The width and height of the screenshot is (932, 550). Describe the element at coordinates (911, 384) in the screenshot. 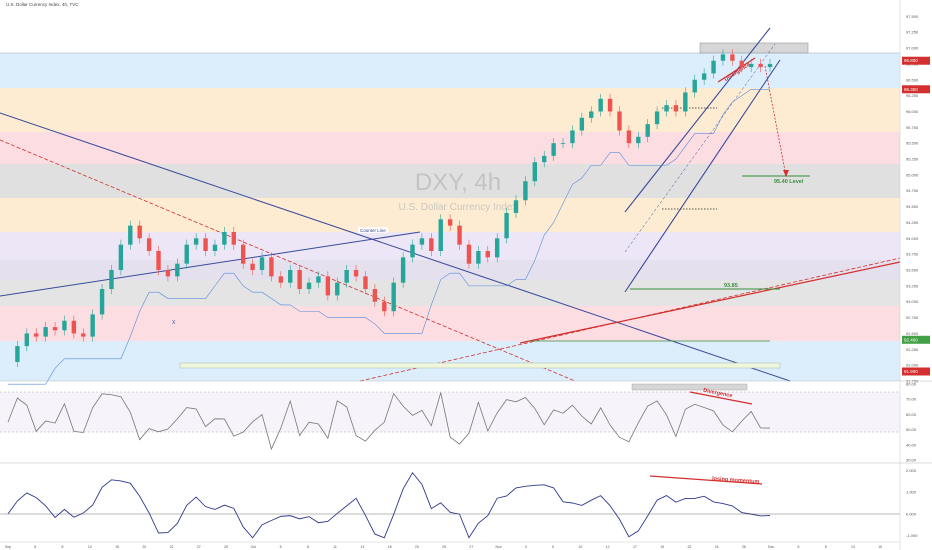

I see `rsi-tick-label: 80.00` at that location.